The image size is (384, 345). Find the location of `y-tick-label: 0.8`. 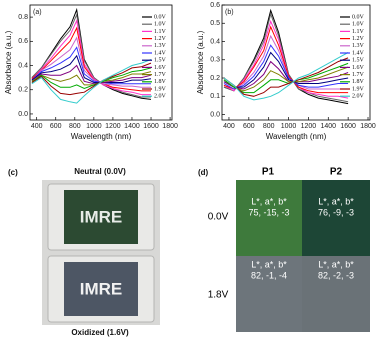

y-tick-label: 0.8 is located at coordinates (23, 17).